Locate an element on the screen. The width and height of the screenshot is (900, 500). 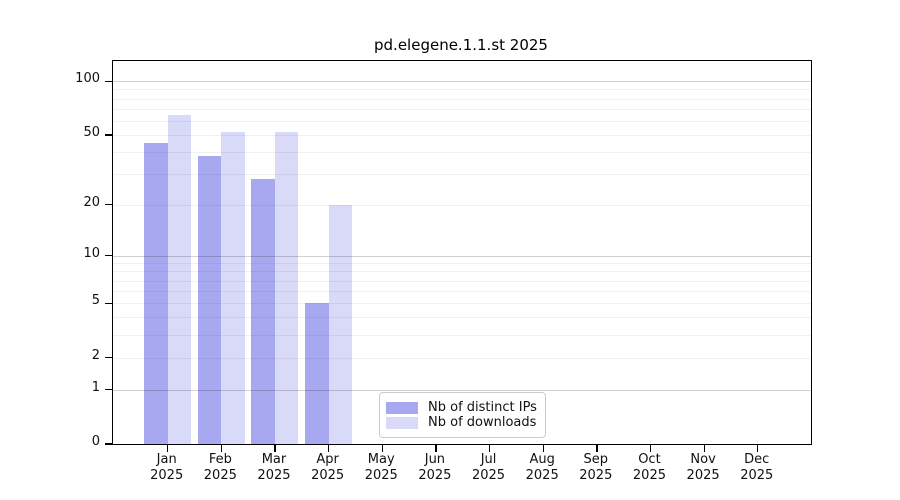
y-tick-label: 20 is located at coordinates (91, 202).